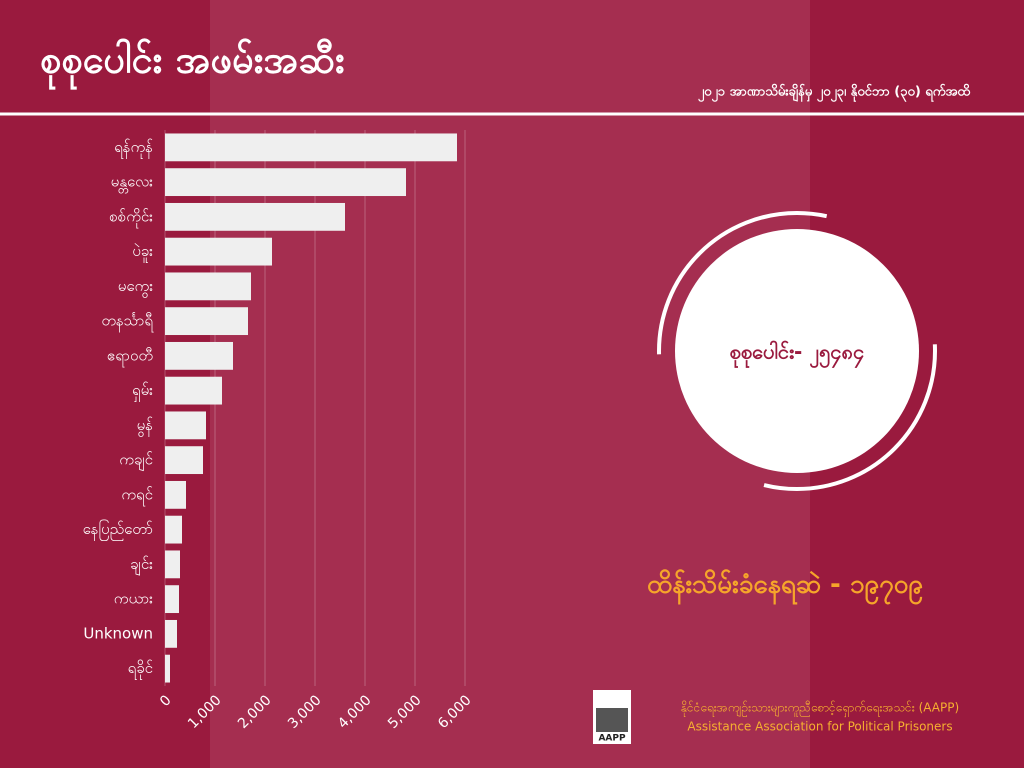 The height and width of the screenshot is (768, 1024). I want to click on y-tick-label: မန္တလေး, so click(132, 183).